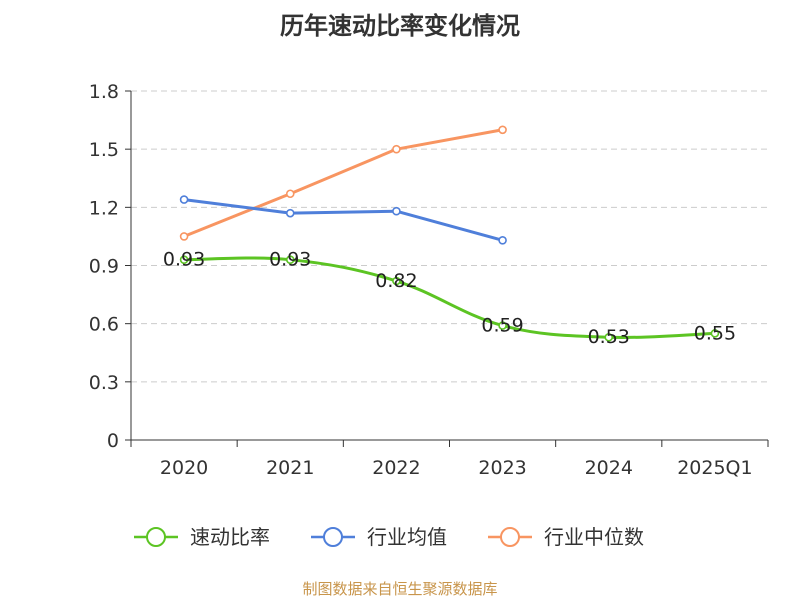  Describe the element at coordinates (230, 537) in the screenshot. I see `legend-label: 速动比率` at that location.